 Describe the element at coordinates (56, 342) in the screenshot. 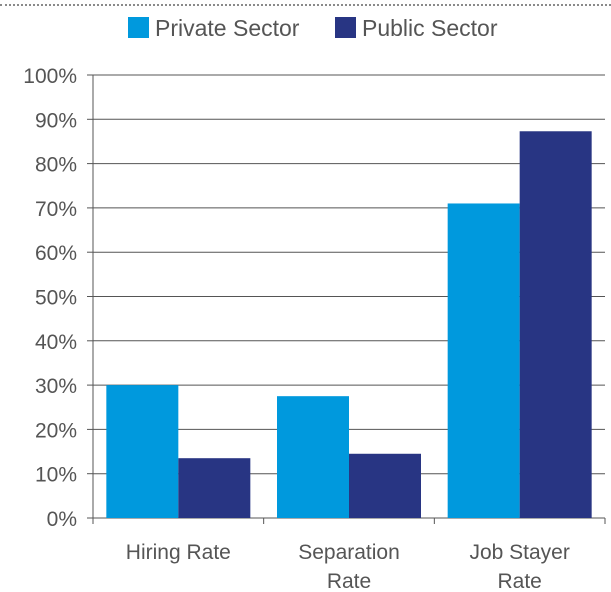

I see `y-tick-label: 40%` at that location.